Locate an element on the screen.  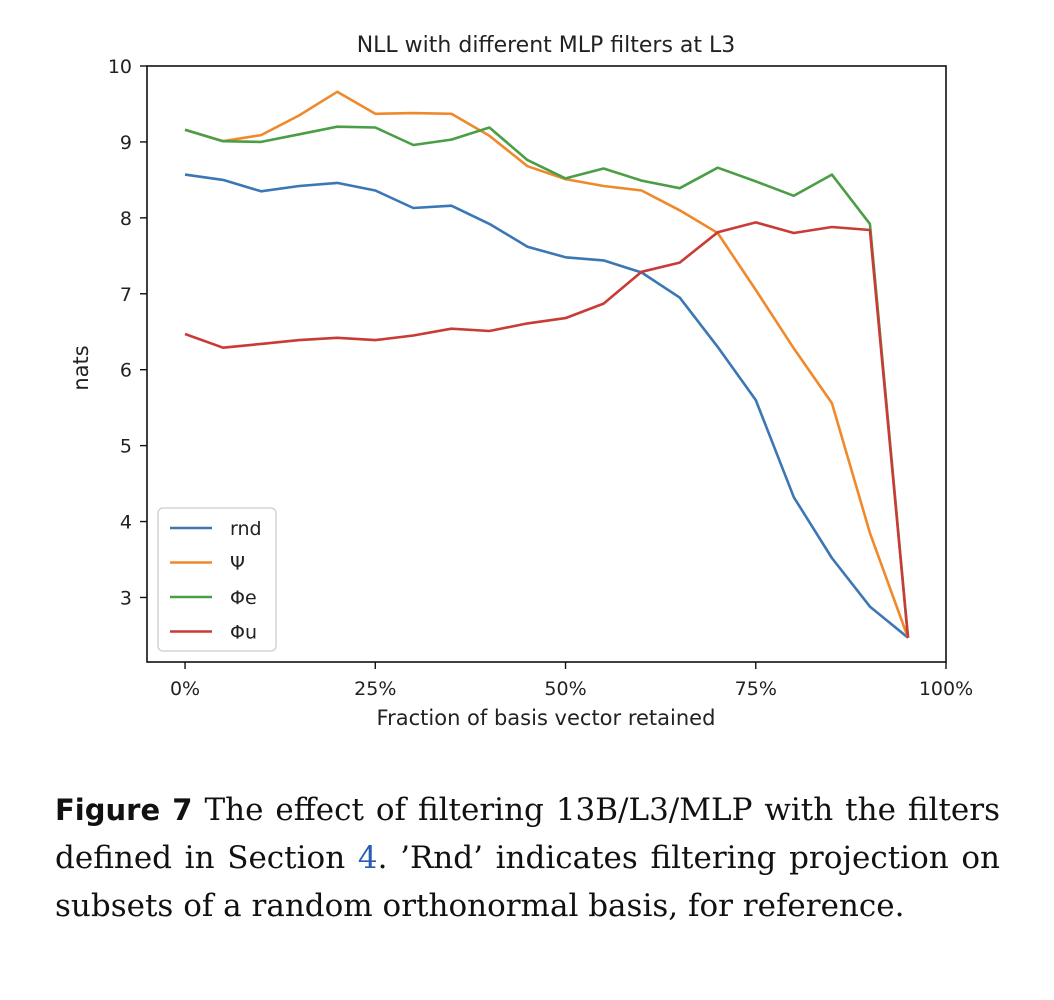
y-tick-label: 4 is located at coordinates (126, 523).